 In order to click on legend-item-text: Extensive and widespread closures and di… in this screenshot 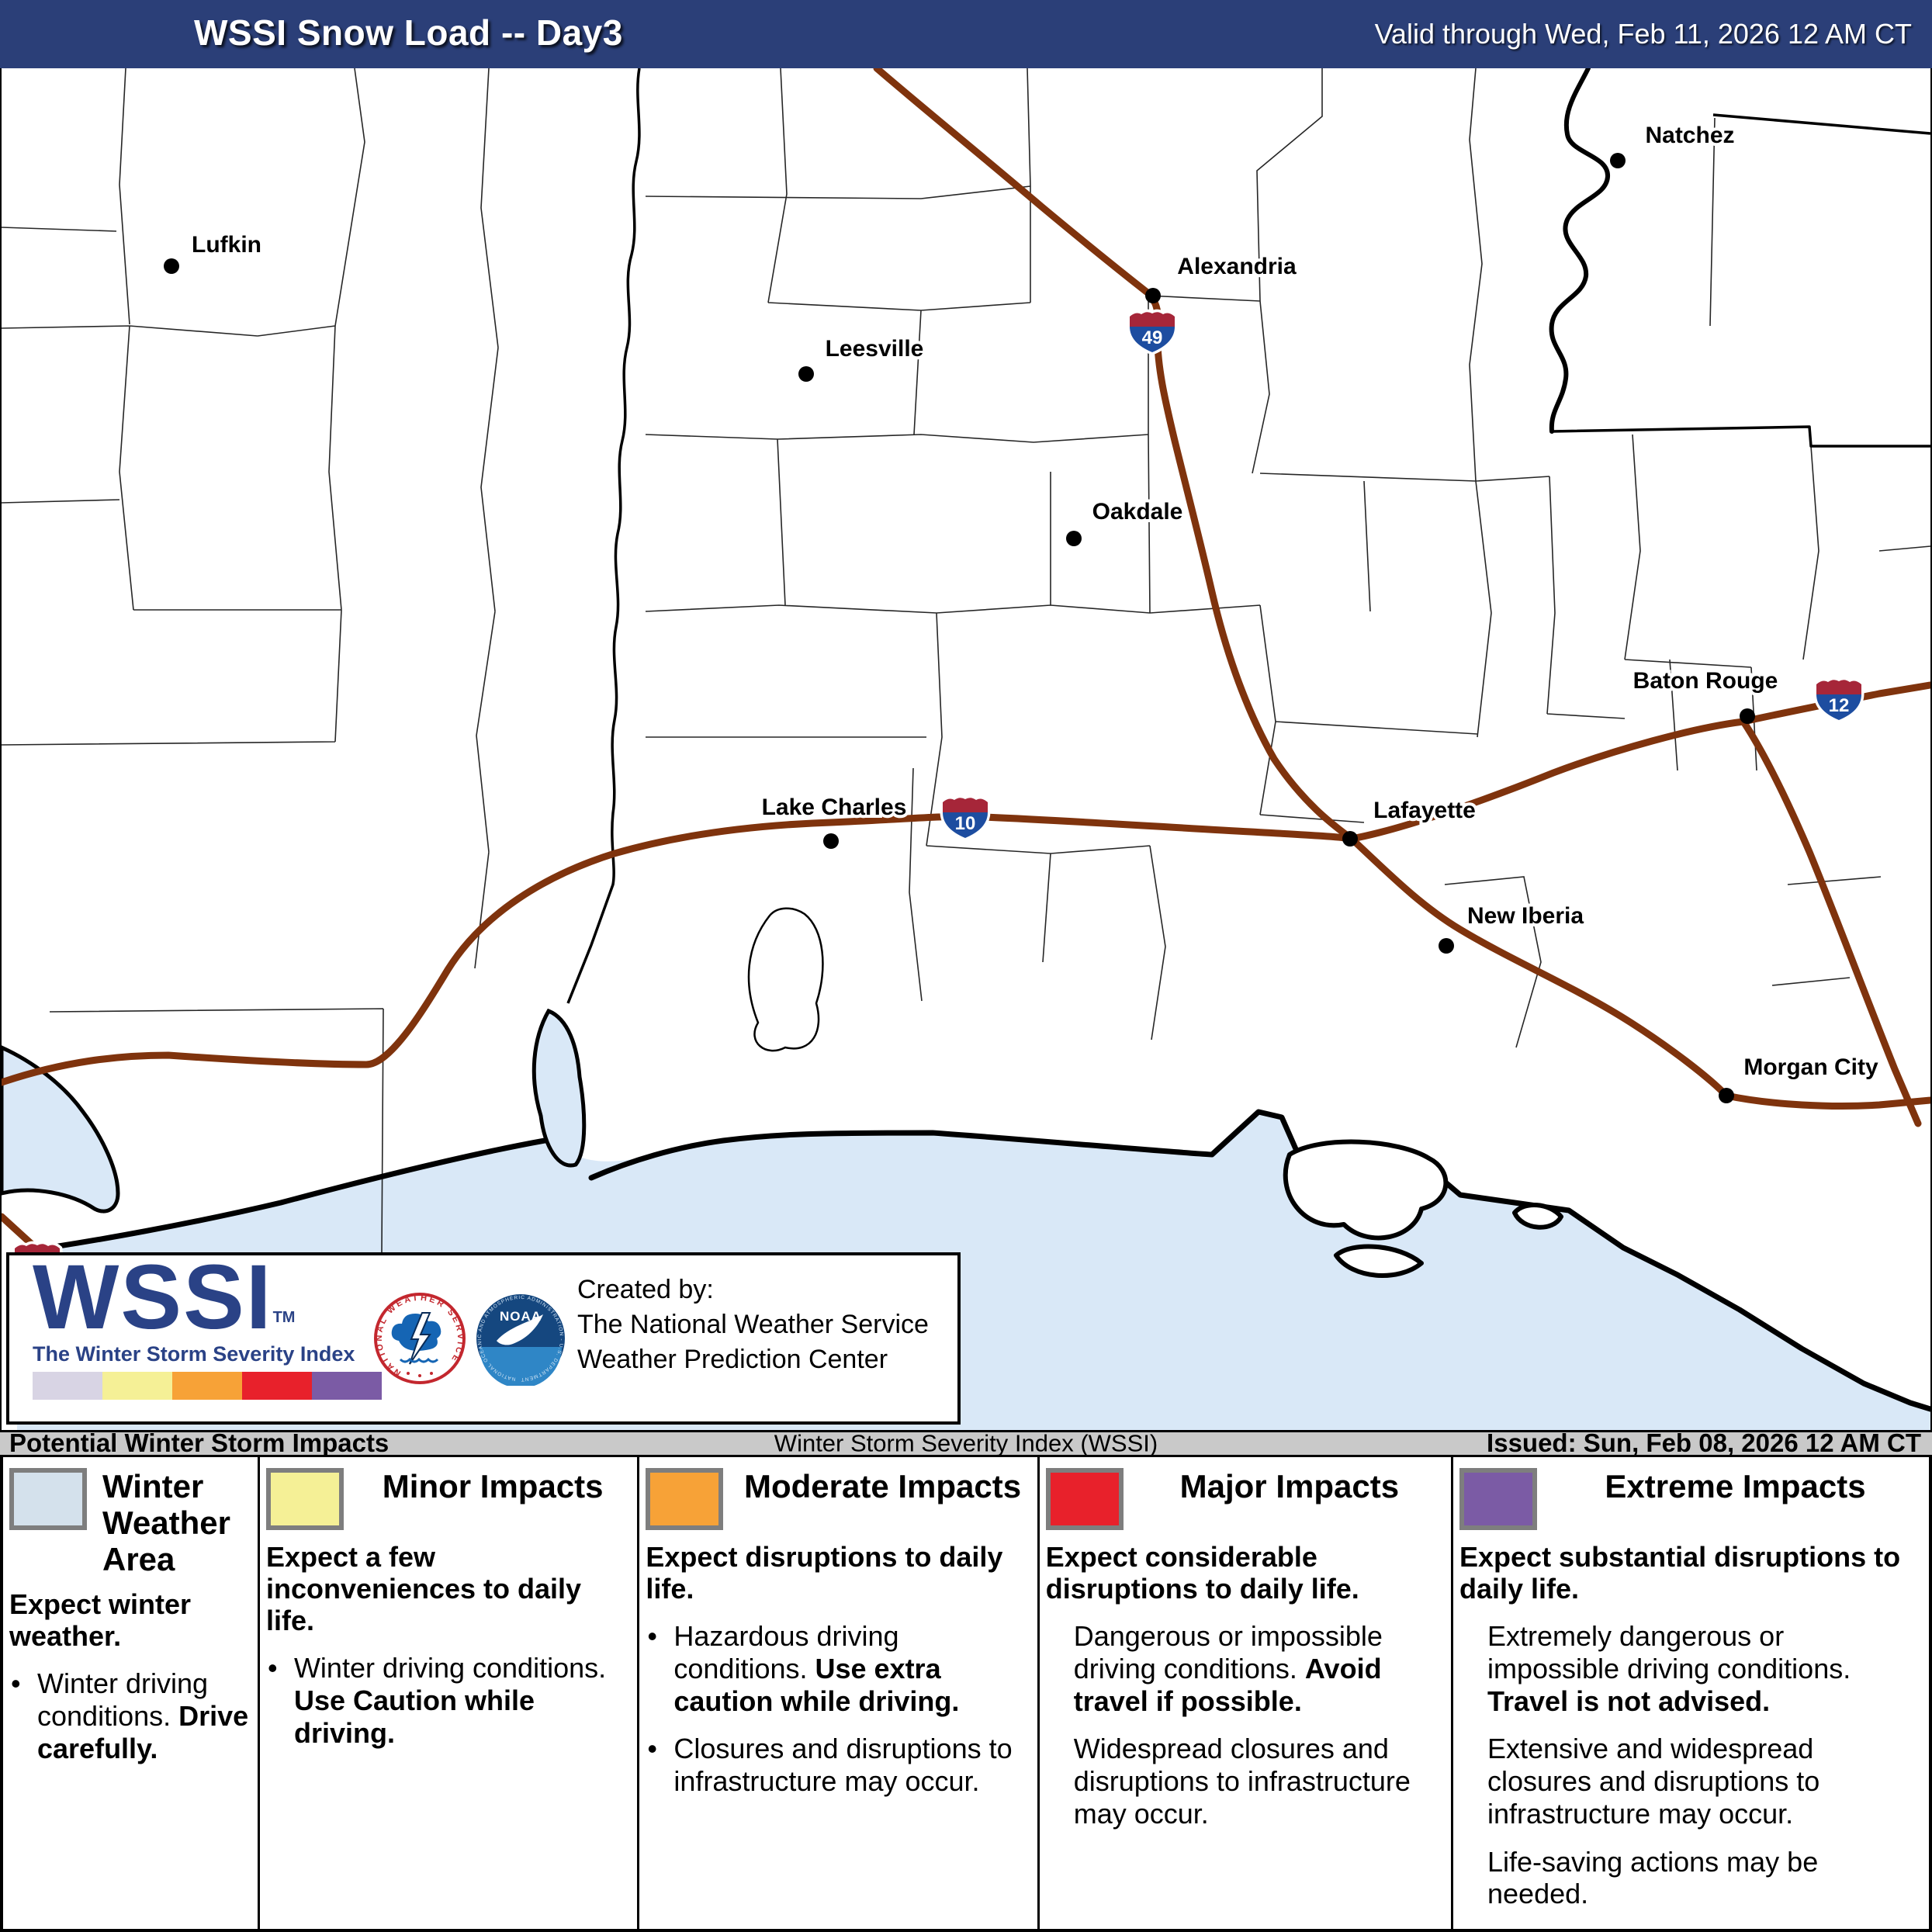, I will do `click(1653, 1782)`.